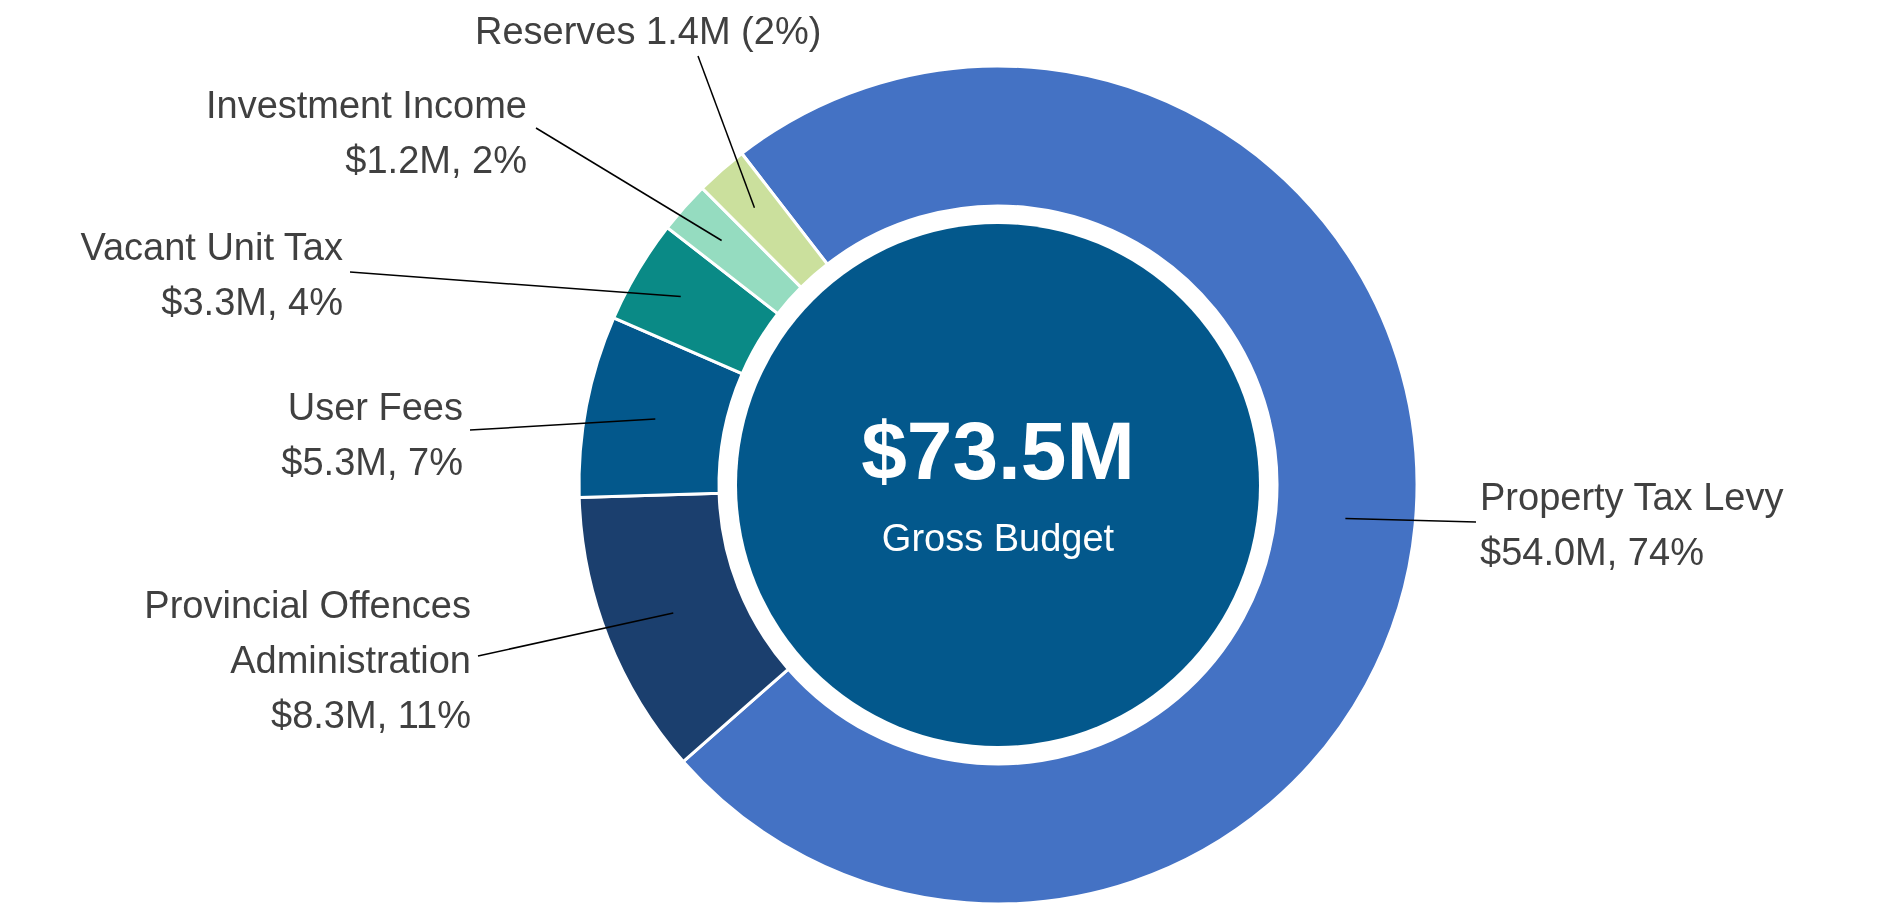 The height and width of the screenshot is (911, 1877). What do you see at coordinates (307, 633) in the screenshot?
I see `slice-label: Provincial Offences Administration` at bounding box center [307, 633].